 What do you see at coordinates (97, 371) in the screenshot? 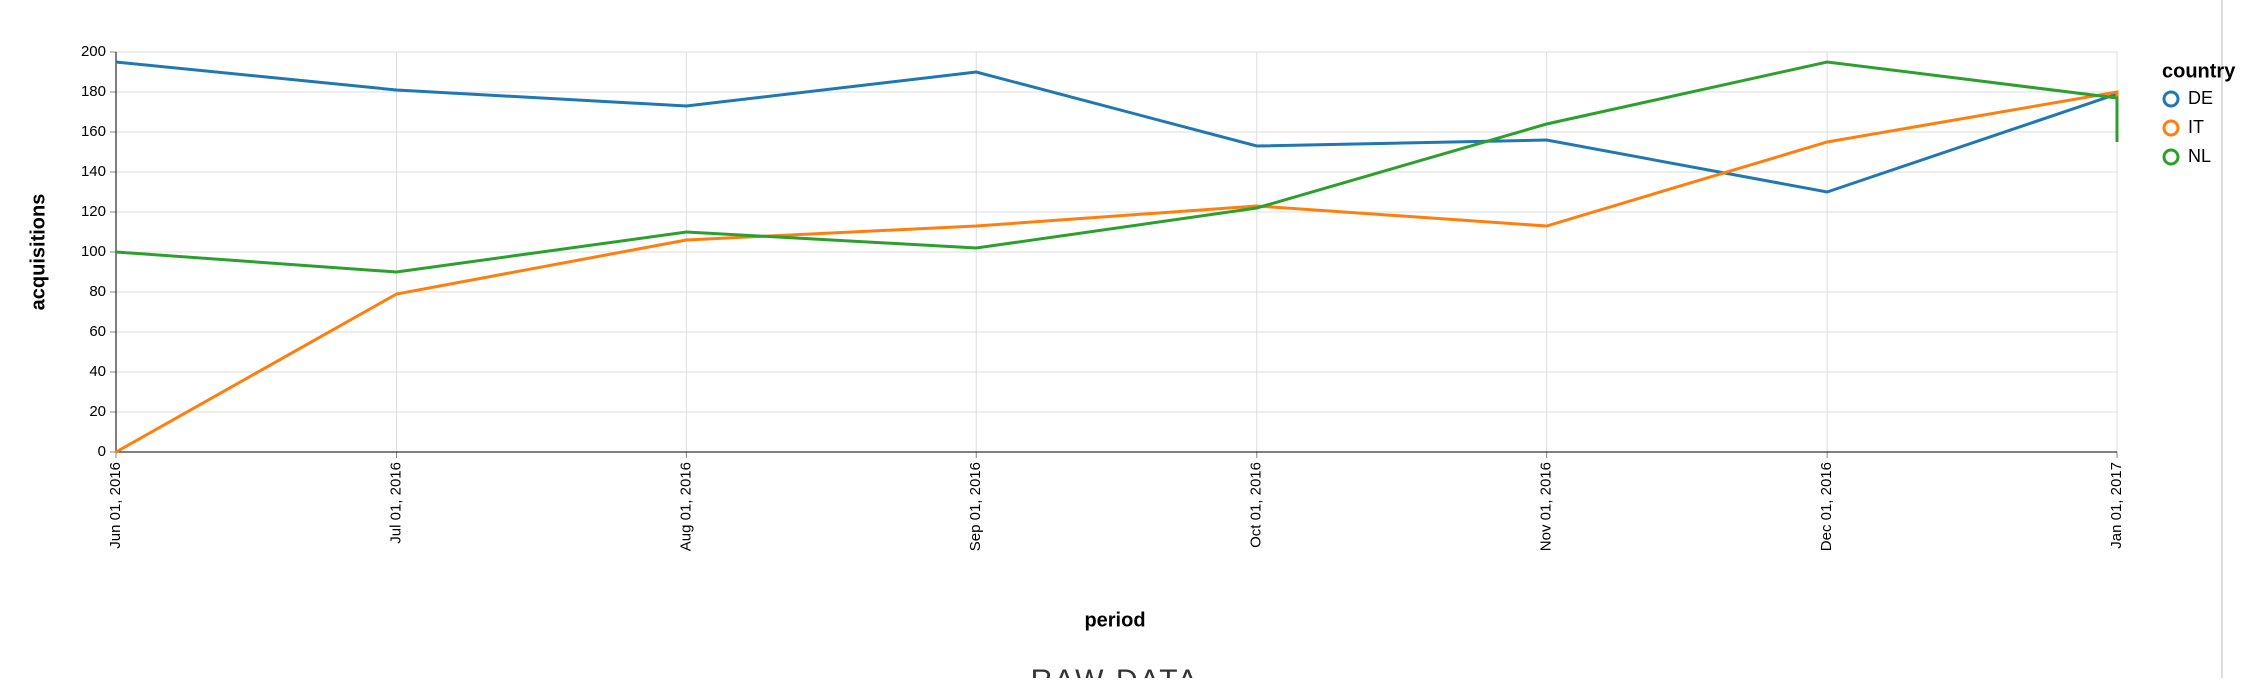
I see `y-tick-label: 40` at bounding box center [97, 371].